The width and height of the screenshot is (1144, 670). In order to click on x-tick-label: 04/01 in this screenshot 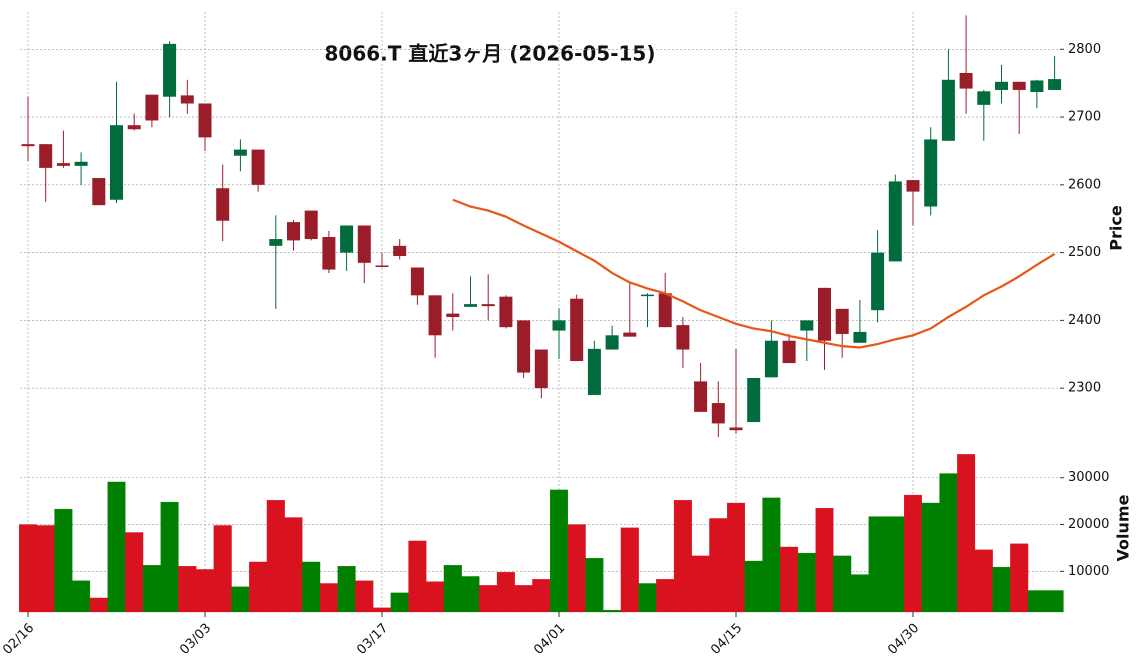, I will do `click(549, 639)`.